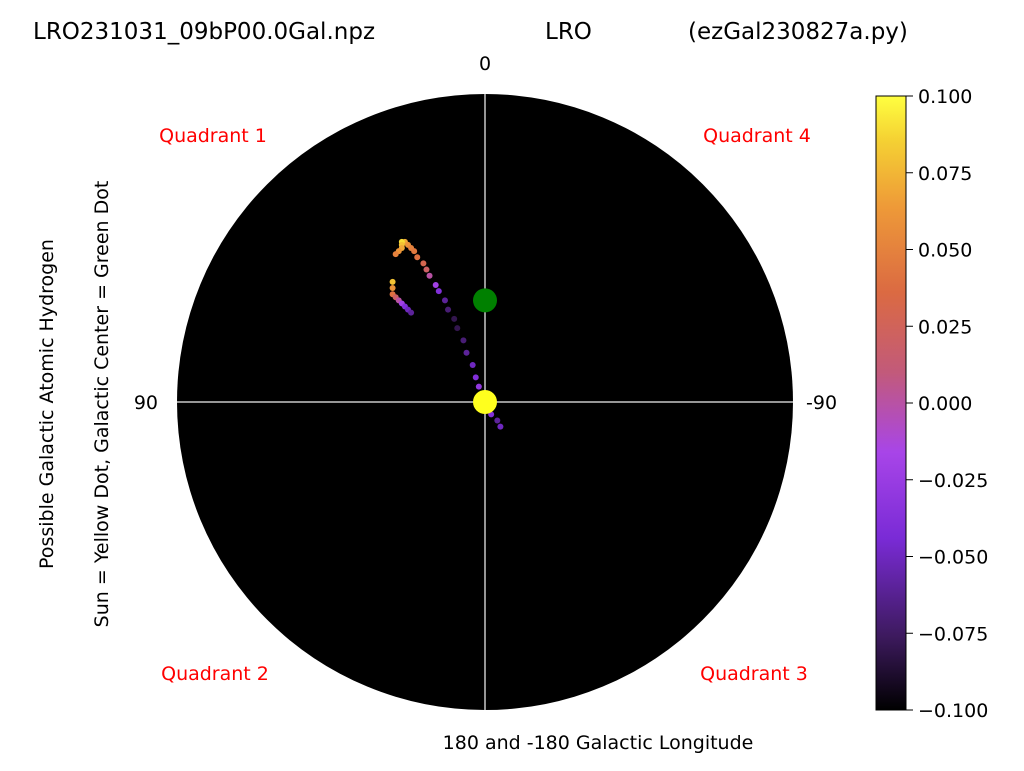  What do you see at coordinates (953, 481) in the screenshot?
I see `colorbar-tick-label: −0.025` at bounding box center [953, 481].